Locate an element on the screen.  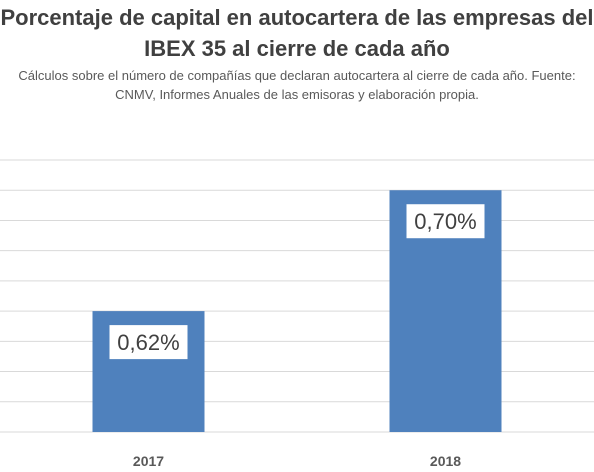
x-tick-label-2018: 2018 is located at coordinates (445, 461).